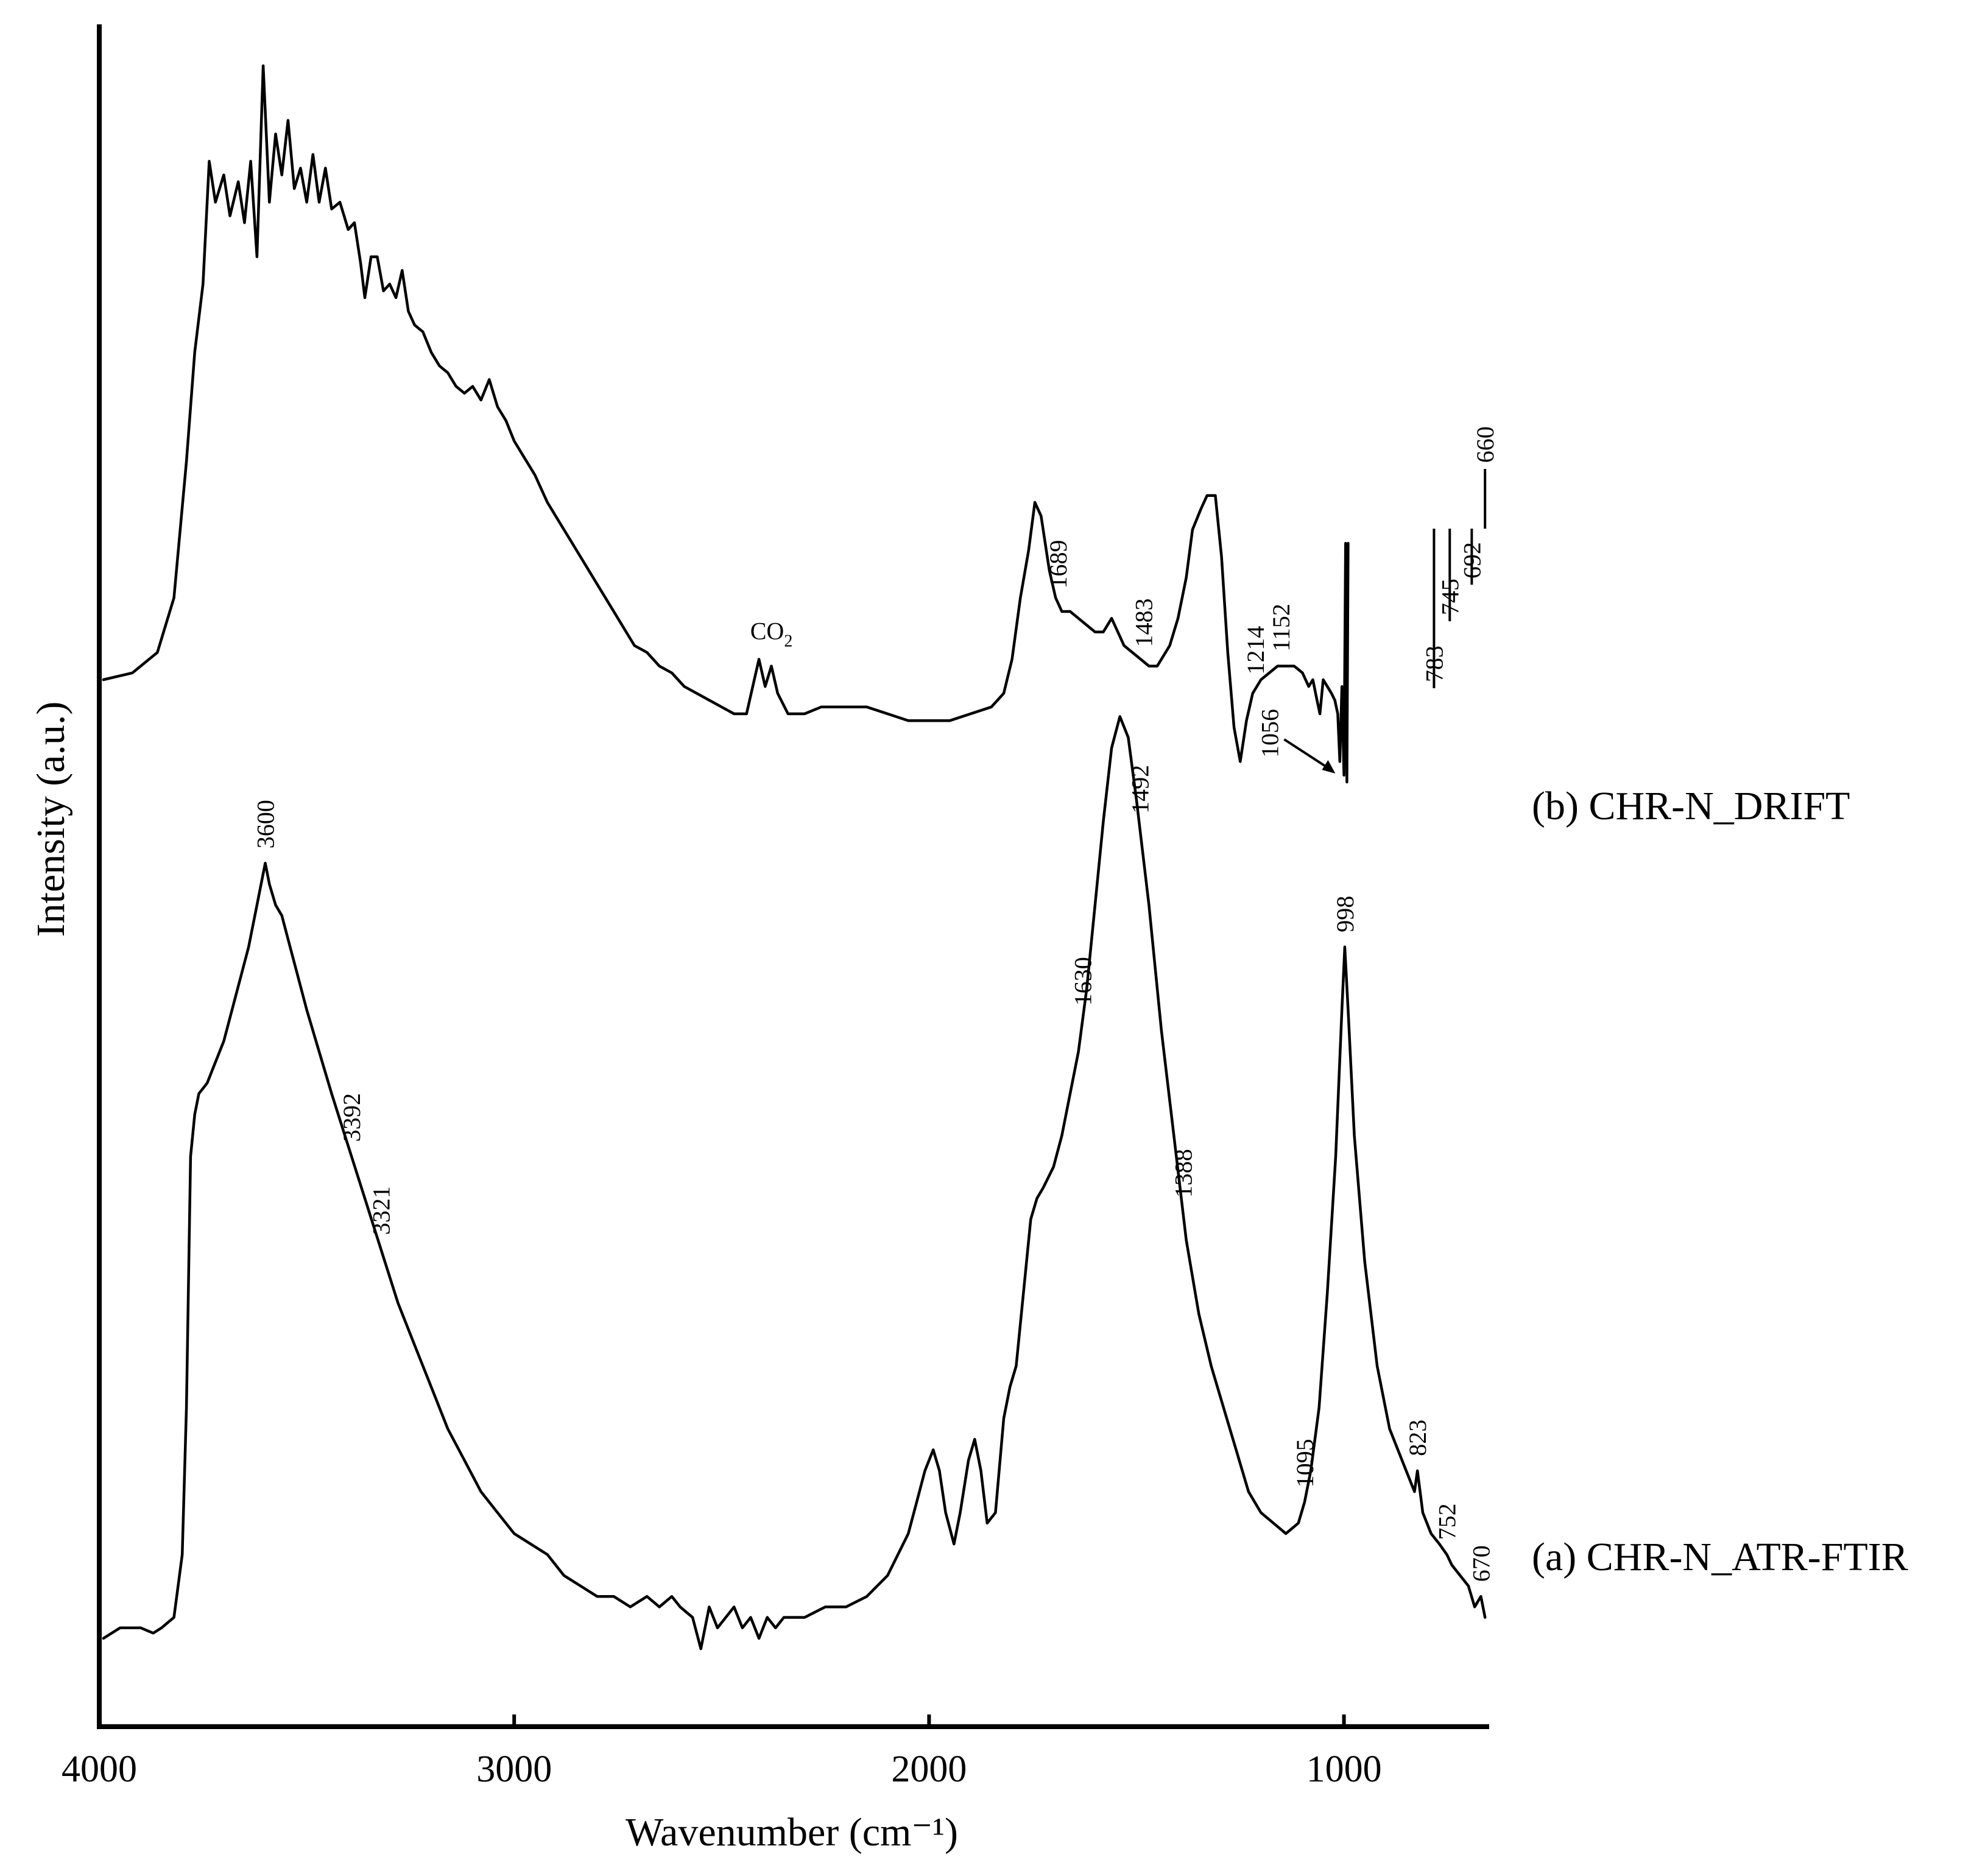  What do you see at coordinates (721, 1720) in the screenshot?
I see `x-ticks` at bounding box center [721, 1720].